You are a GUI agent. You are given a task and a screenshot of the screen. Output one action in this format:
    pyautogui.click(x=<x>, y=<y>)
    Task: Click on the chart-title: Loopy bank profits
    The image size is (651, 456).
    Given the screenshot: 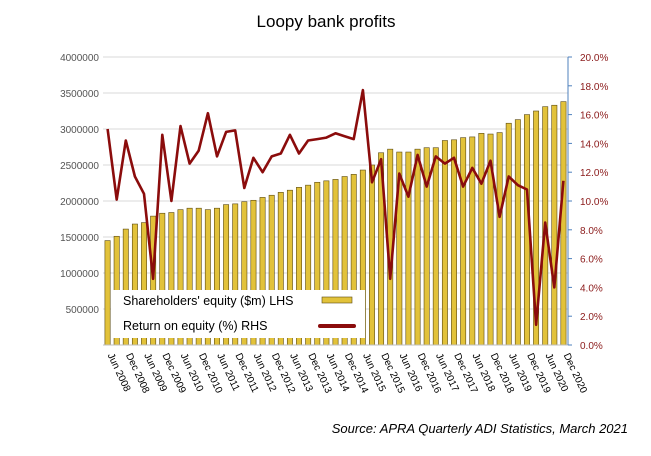 What is the action you would take?
    pyautogui.click(x=326, y=21)
    